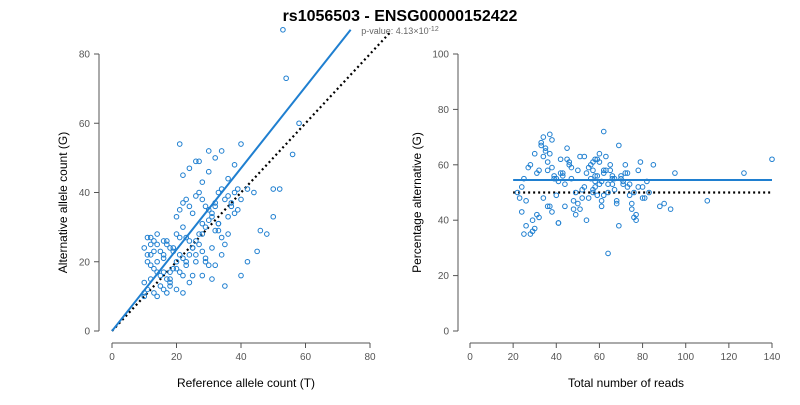 Image resolution: width=800 pixels, height=405 pixels. What do you see at coordinates (112, 357) in the screenshot?
I see `x-tick-label: 0` at bounding box center [112, 357].